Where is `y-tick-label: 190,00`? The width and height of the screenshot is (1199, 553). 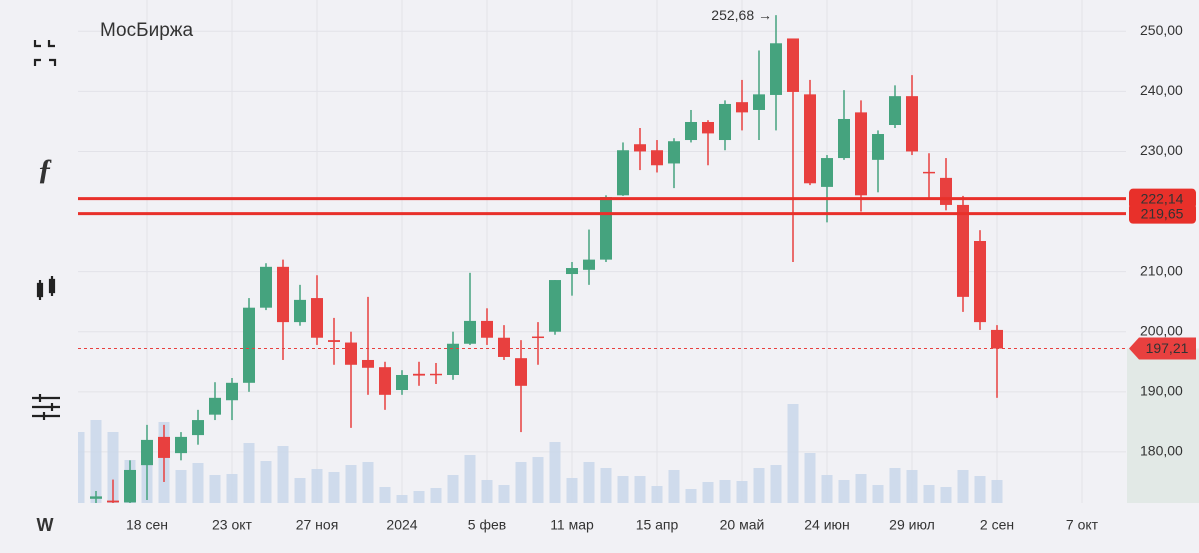
y-tick-label: 190,00 is located at coordinates (1161, 391).